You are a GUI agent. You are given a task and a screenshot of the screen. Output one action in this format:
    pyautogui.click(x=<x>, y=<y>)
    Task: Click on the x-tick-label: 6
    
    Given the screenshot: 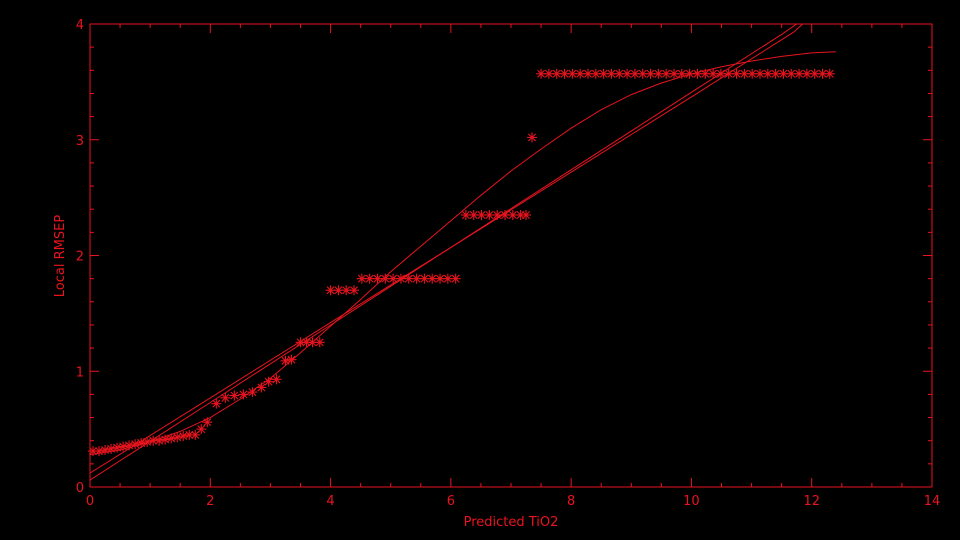 What is the action you would take?
    pyautogui.click(x=451, y=501)
    